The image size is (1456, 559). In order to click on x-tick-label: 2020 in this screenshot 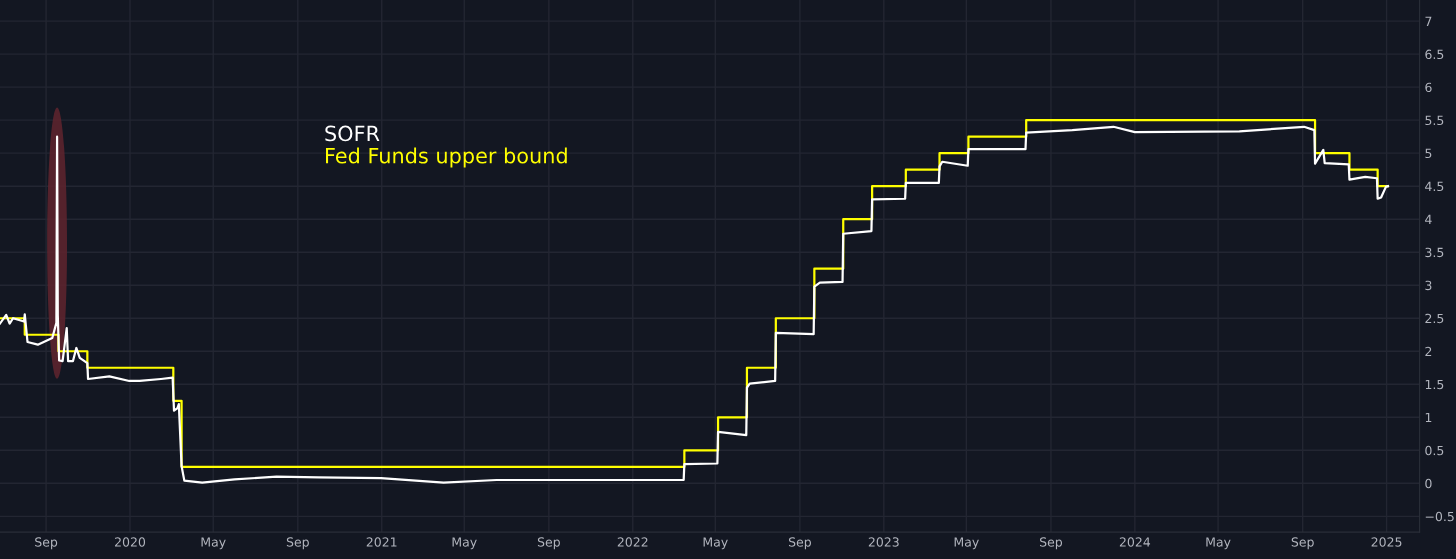, I will do `click(130, 542)`.